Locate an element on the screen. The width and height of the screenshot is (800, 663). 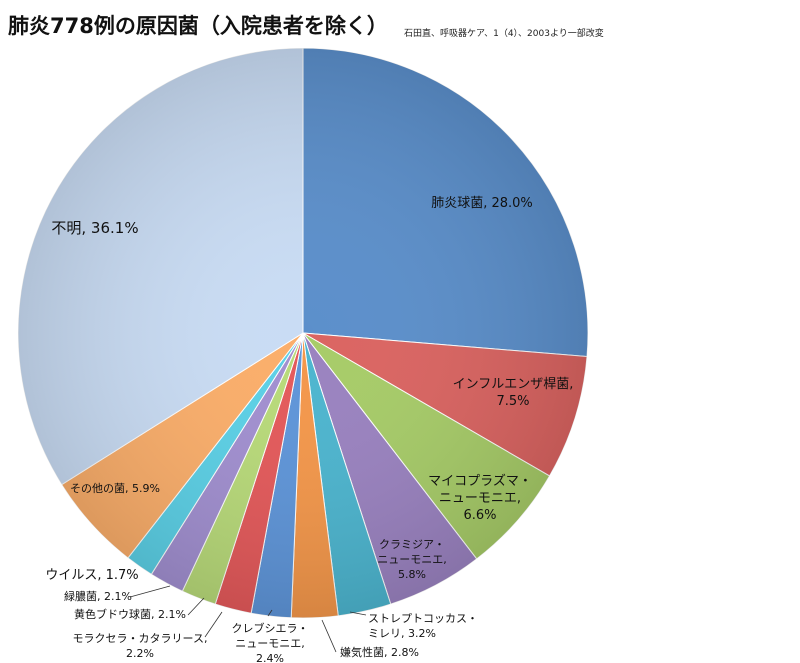
slice-label-11: ウイルス, 1.7% is located at coordinates (91, 575).